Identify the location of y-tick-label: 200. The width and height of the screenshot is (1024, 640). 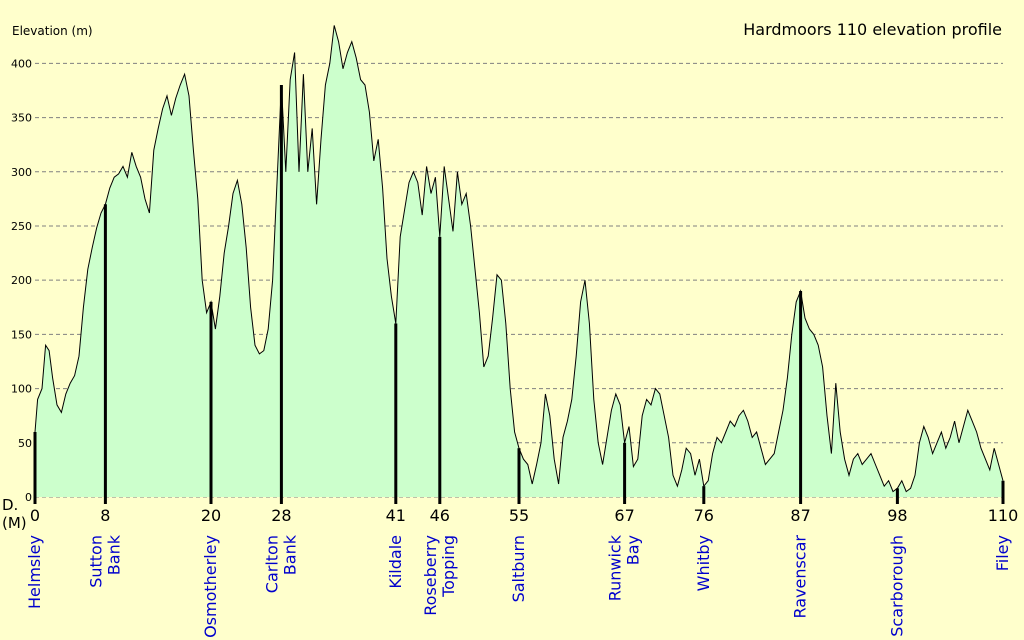
(21, 280).